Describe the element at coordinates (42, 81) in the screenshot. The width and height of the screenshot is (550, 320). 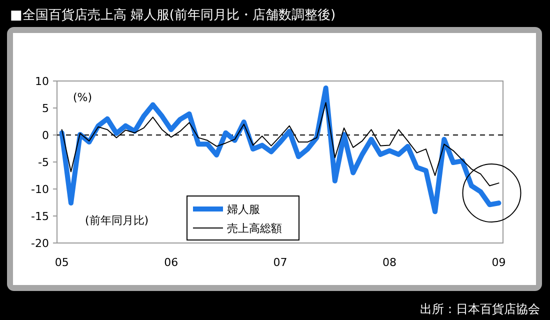
I see `y-tick-label: 10` at that location.